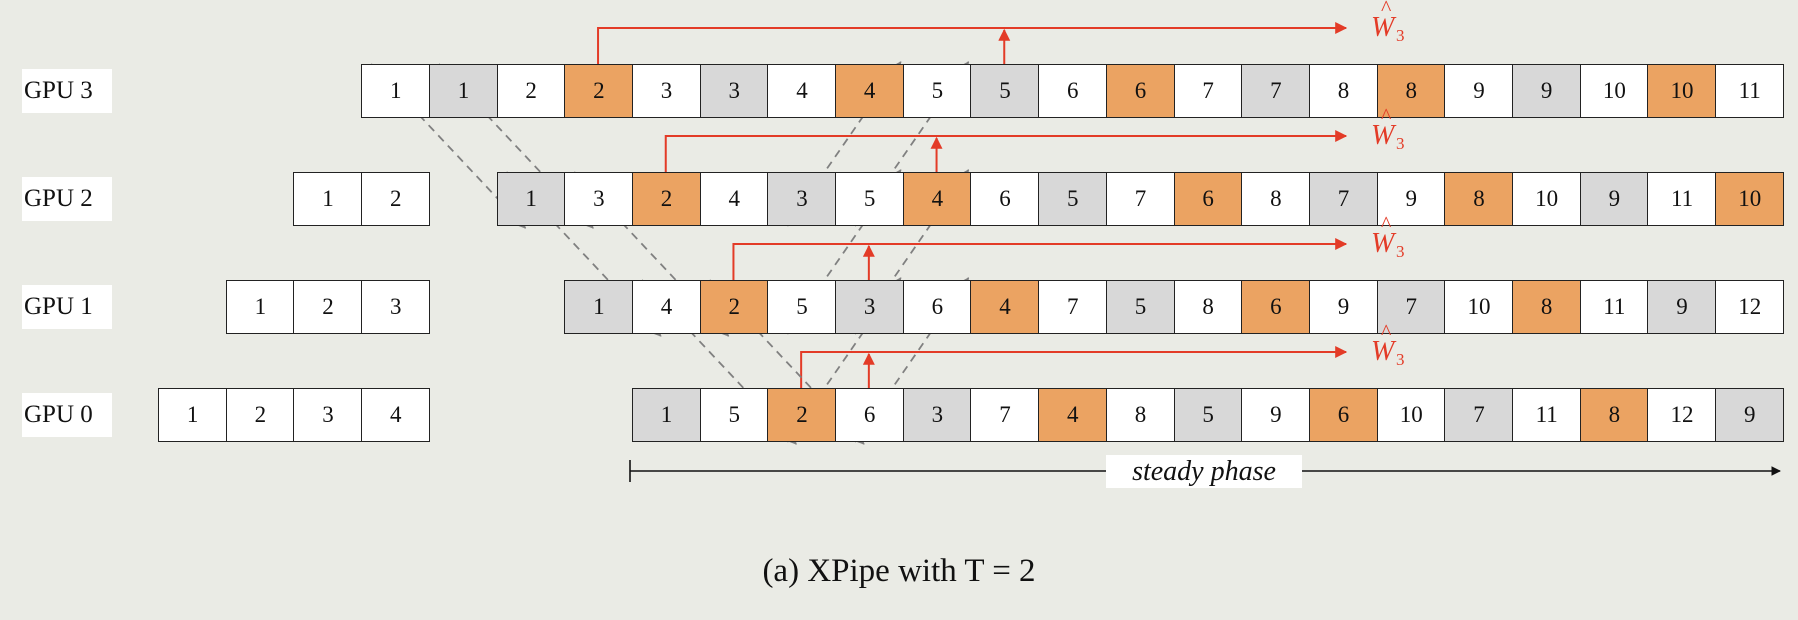  I want to click on gpu-label-gpu1: GPU 1, so click(67, 307).